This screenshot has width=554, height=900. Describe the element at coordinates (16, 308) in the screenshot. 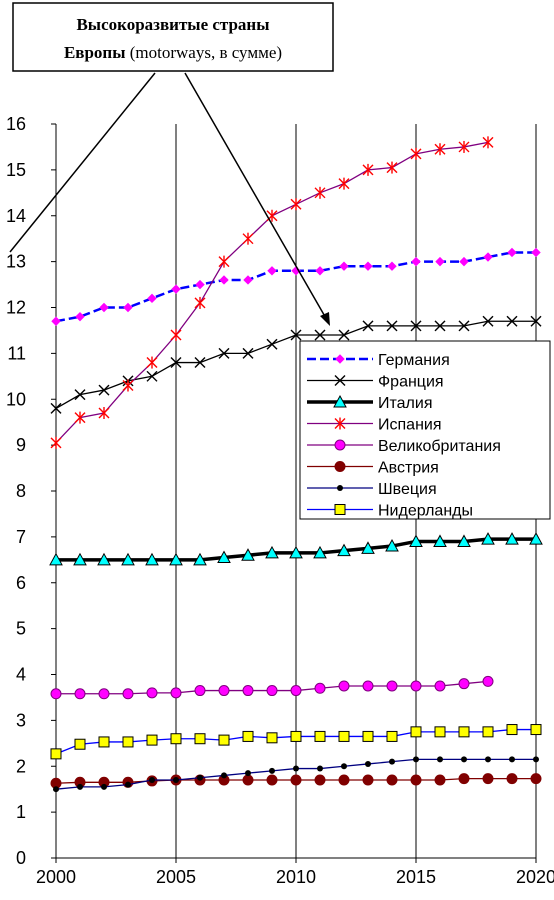

I see `y-tick-label: 12` at that location.